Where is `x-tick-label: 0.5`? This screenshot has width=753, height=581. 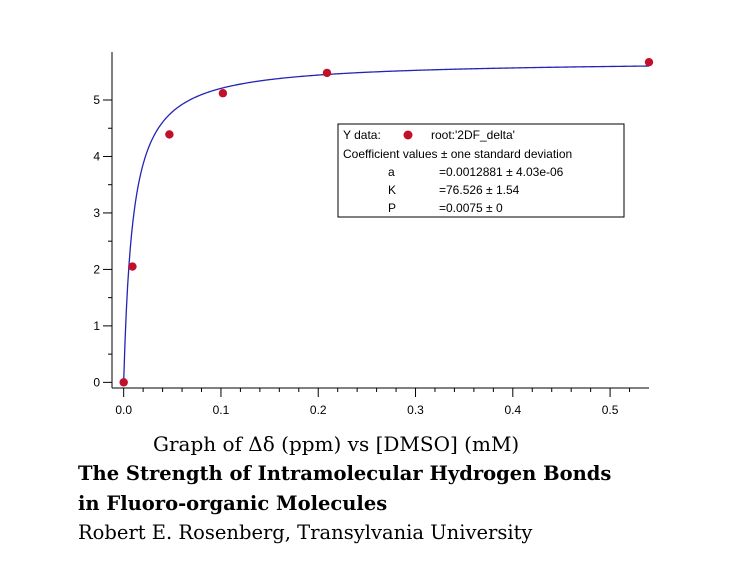 x-tick-label: 0.5 is located at coordinates (610, 410).